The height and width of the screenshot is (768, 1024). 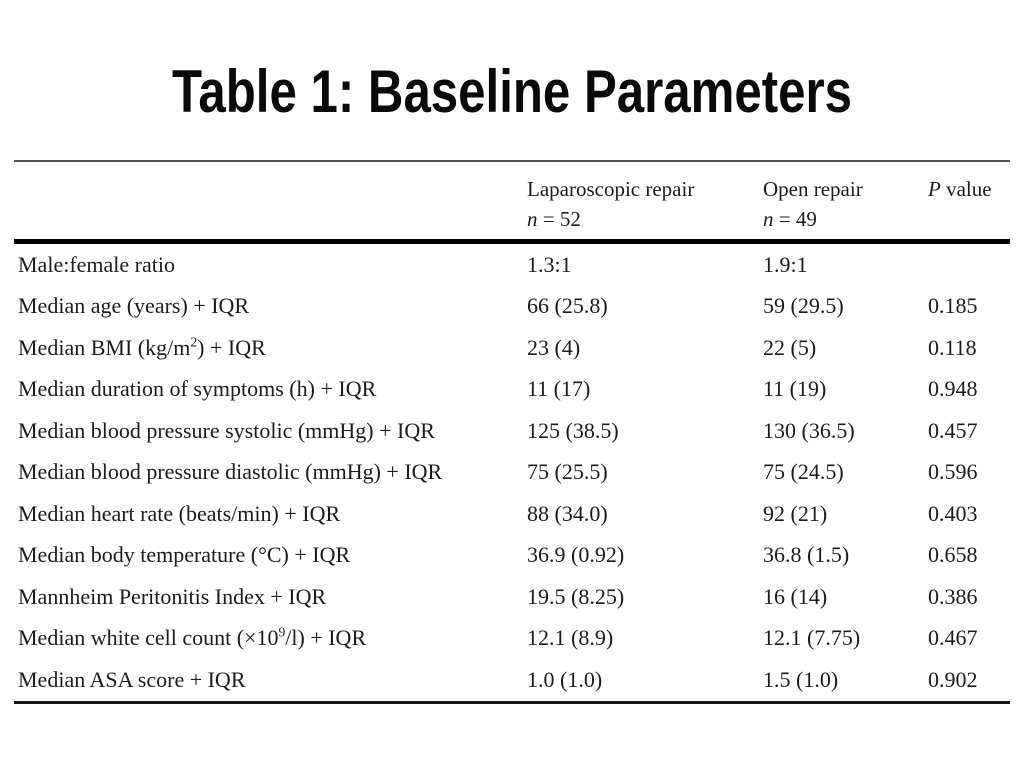 I want to click on parameter-label: Median age (years) + IQR, so click(x=134, y=306).